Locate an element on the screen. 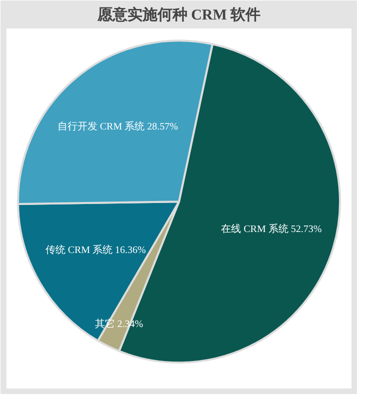 Image resolution: width=365 pixels, height=413 pixels. slice-label: 在线 CRM 系统 52.73% is located at coordinates (271, 229).